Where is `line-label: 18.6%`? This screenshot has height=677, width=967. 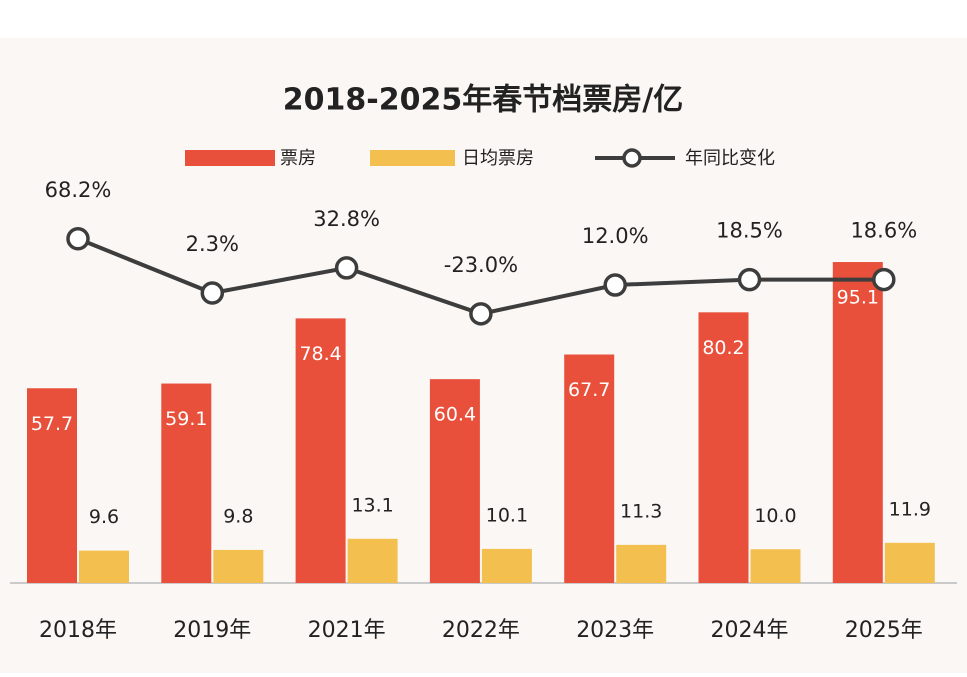
line-label: 18.6% is located at coordinates (883, 231).